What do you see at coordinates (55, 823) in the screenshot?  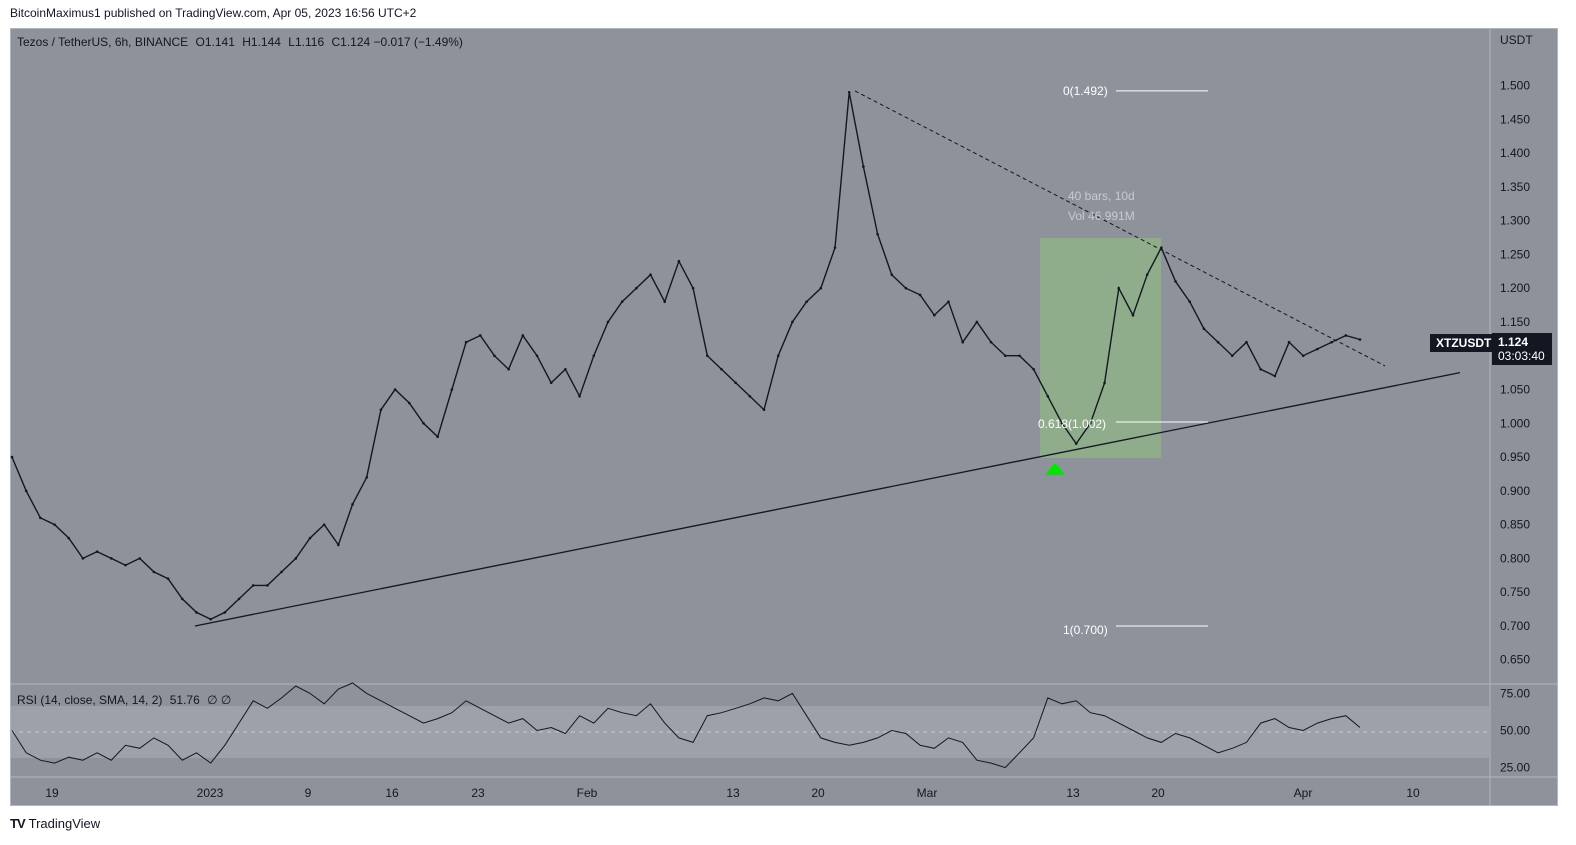 I see `footer: TV TradingView` at bounding box center [55, 823].